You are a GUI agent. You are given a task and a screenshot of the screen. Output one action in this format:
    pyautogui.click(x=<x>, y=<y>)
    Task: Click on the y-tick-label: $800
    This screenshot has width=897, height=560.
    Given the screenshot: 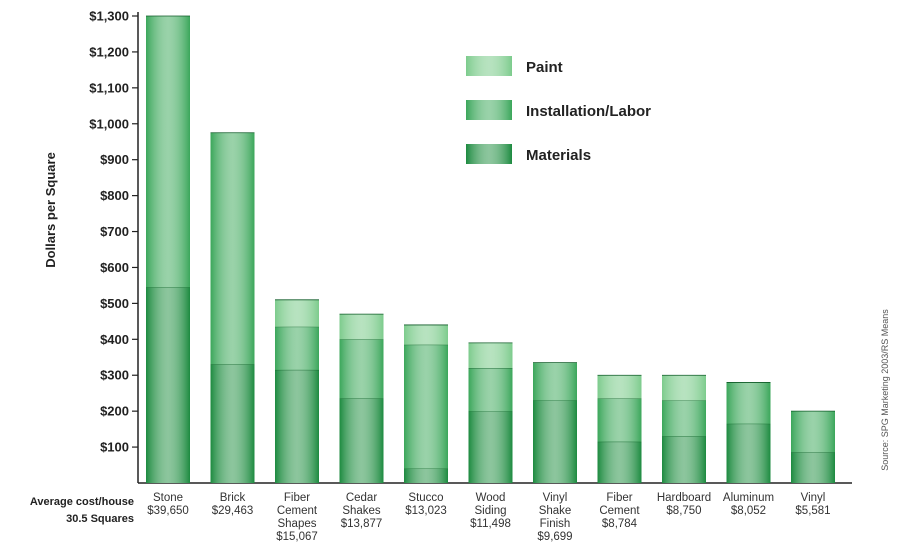 What is the action you would take?
    pyautogui.click(x=114, y=195)
    